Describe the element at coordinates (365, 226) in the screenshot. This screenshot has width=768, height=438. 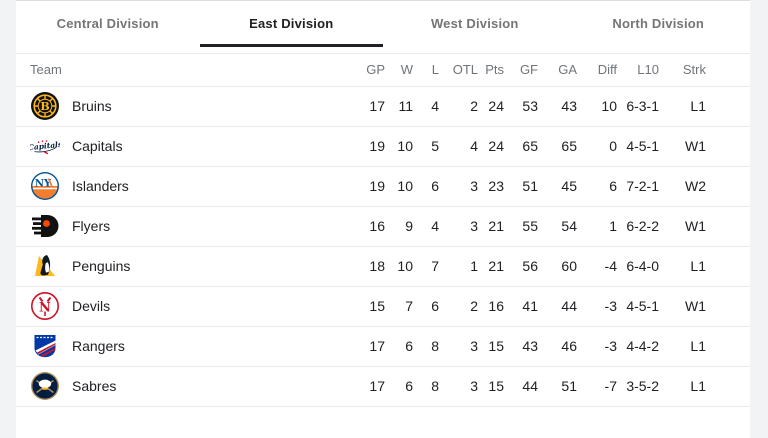
I see `cell-gp: 16` at that location.